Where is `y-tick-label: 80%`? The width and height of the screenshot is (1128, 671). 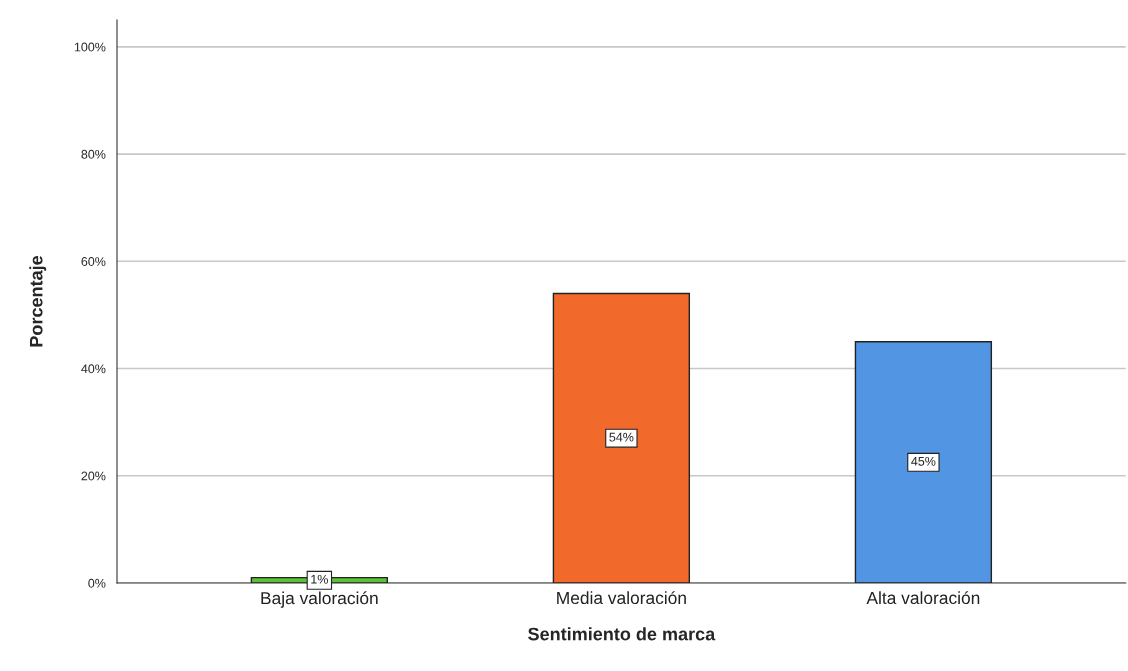 y-tick-label: 80% is located at coordinates (93, 154).